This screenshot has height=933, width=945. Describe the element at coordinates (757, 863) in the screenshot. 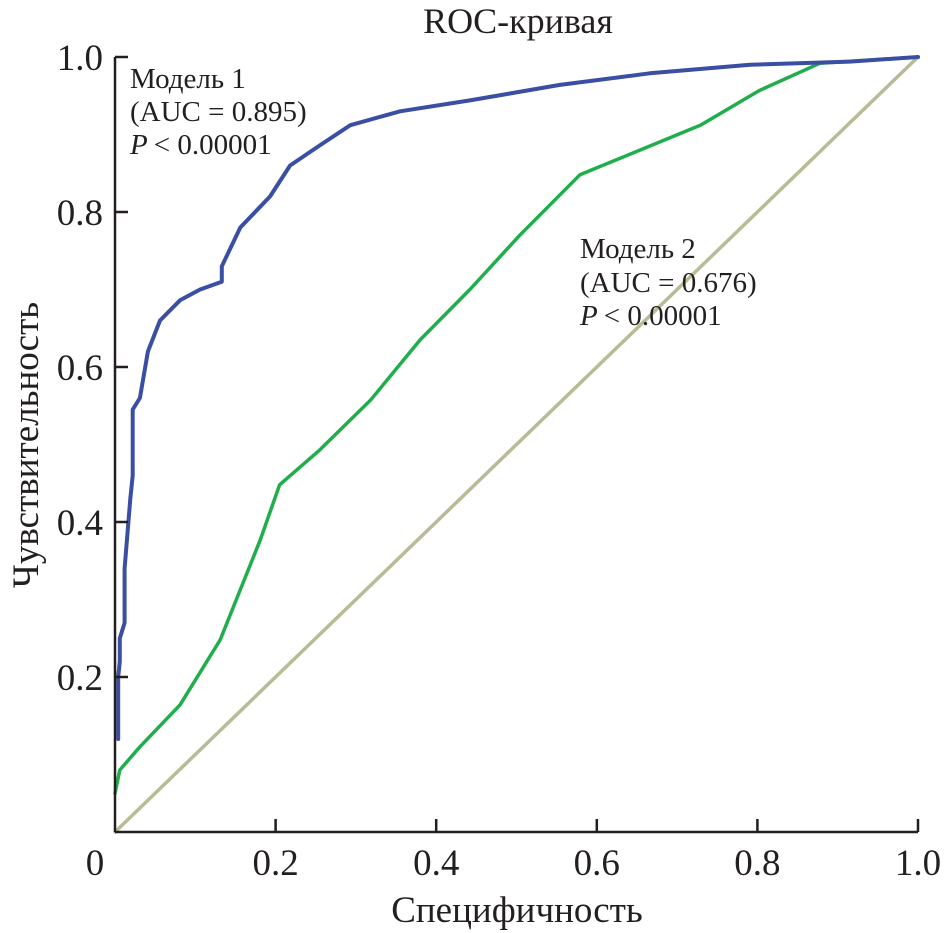

I see `x-tick-label: 0.8` at that location.